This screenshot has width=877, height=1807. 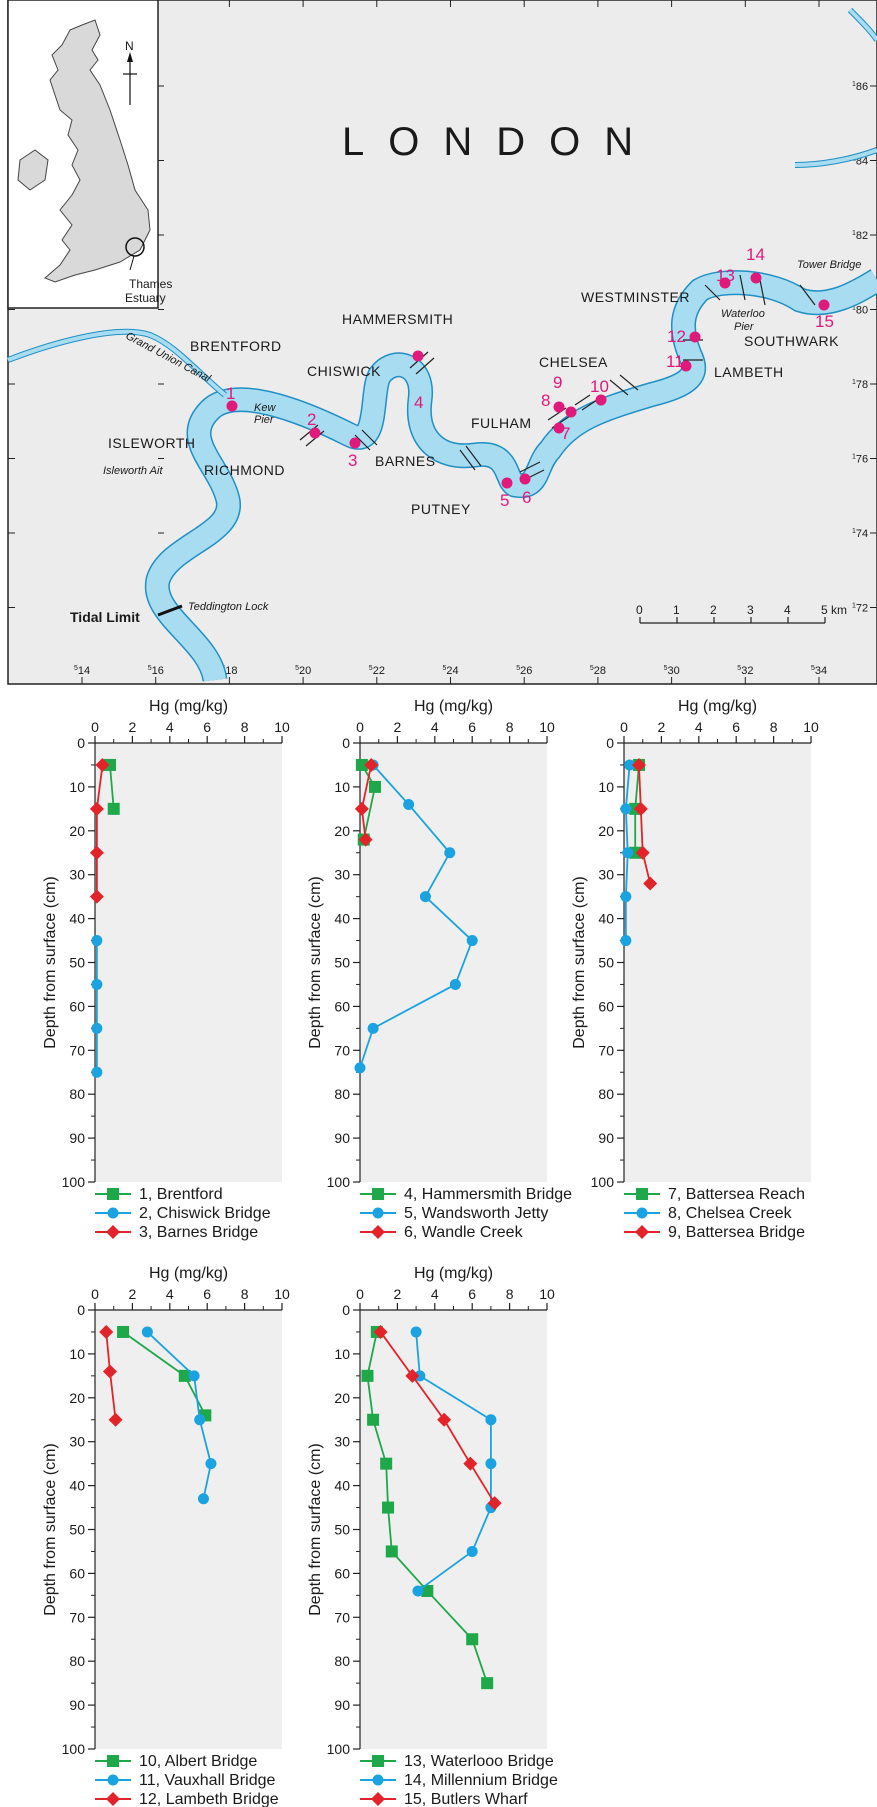 What do you see at coordinates (105, 617) in the screenshot?
I see `tidal-limit-label: Tidal Limit` at bounding box center [105, 617].